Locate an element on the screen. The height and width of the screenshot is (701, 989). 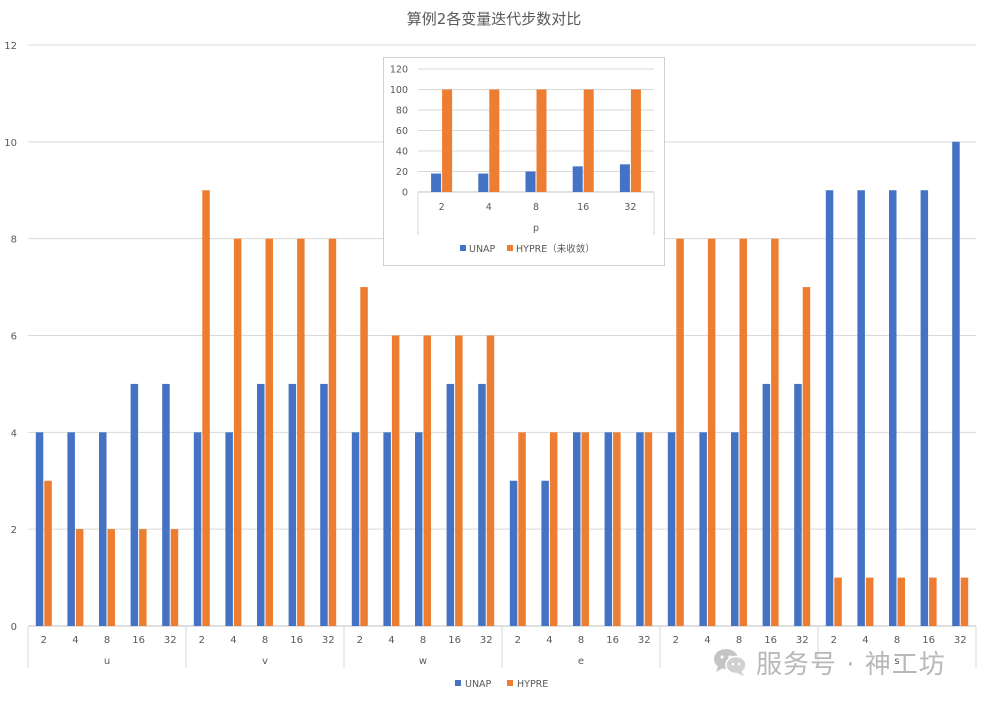
inset-y-tick-label: 40 is located at coordinates (402, 152).